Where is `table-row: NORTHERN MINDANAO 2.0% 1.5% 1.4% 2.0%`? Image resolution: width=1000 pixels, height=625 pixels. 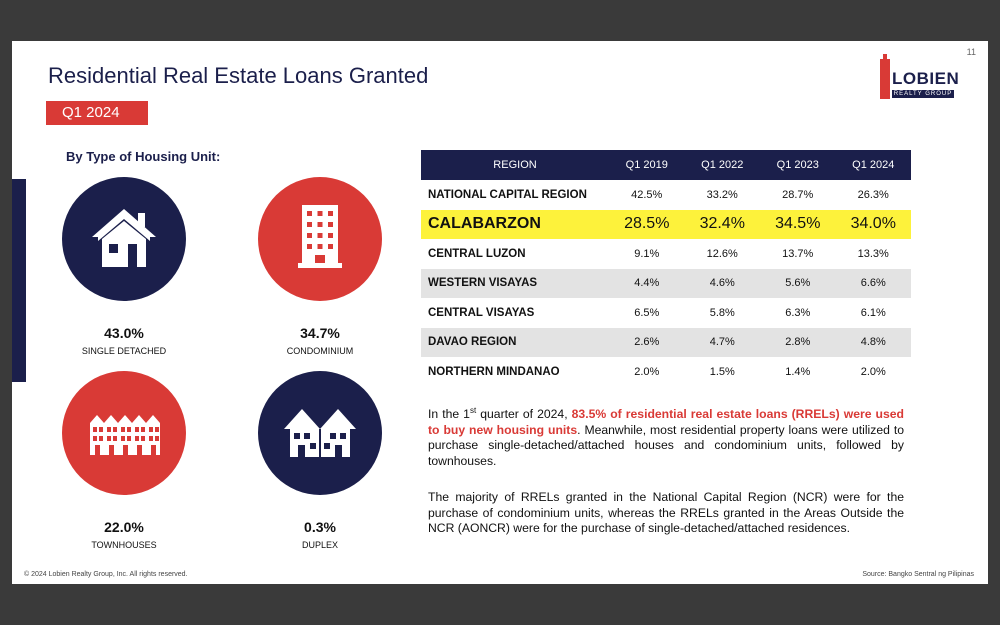 table-row: NORTHERN MINDANAO 2.0% 1.5% 1.4% 2.0% is located at coordinates (666, 372).